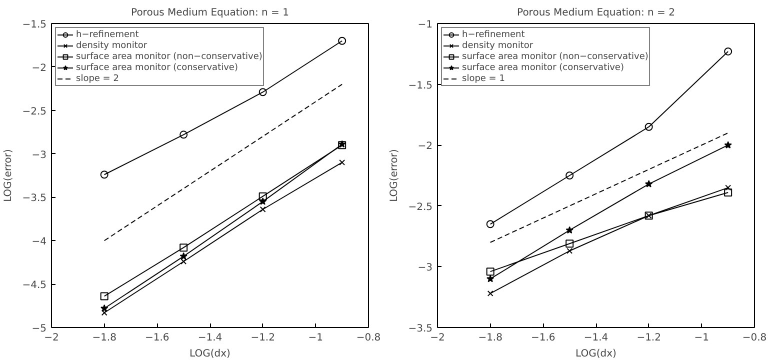 This screenshot has height=364, width=772. Describe the element at coordinates (34, 286) in the screenshot. I see `y-tick-label: −4.5` at that location.